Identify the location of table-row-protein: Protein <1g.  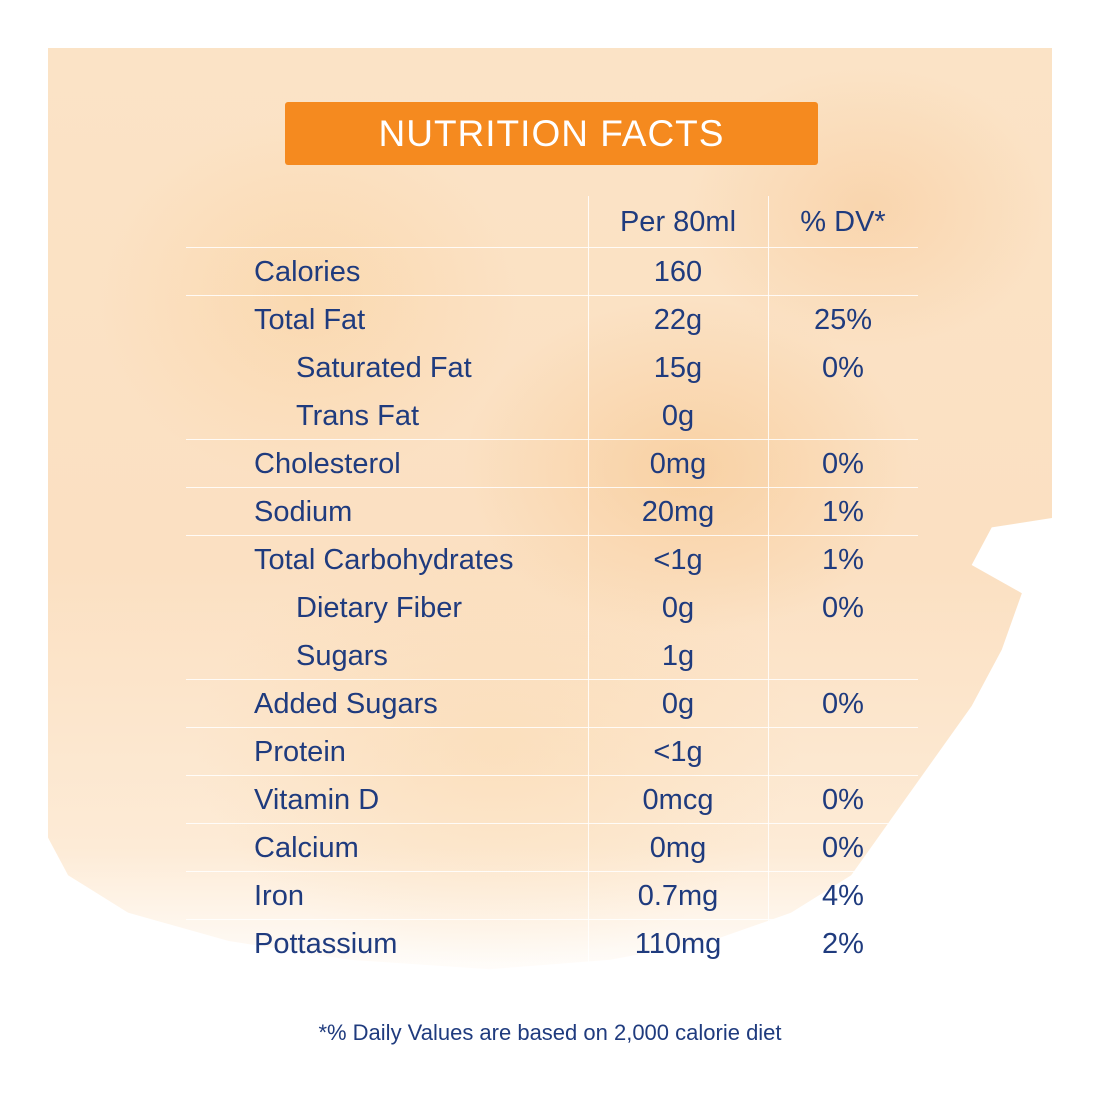
(552, 752).